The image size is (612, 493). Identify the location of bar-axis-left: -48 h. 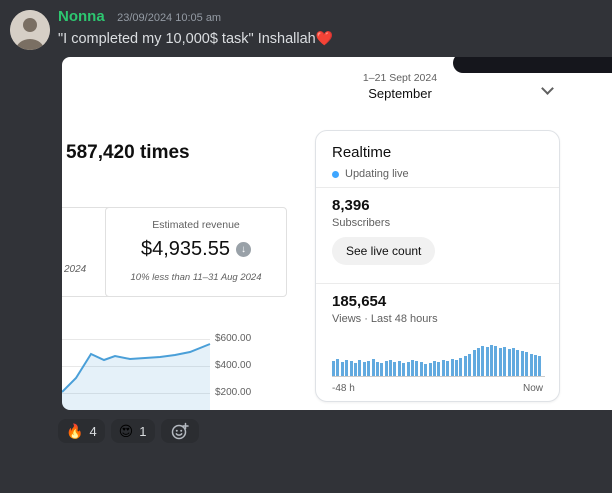
(343, 388).